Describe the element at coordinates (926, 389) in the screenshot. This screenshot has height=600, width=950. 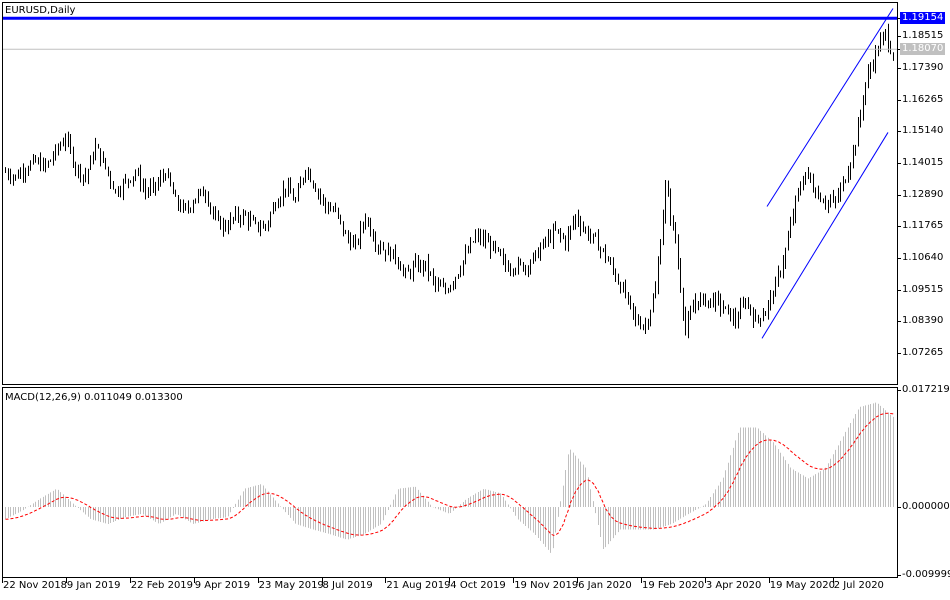
I see `macd-tick-label: 0.017219` at that location.